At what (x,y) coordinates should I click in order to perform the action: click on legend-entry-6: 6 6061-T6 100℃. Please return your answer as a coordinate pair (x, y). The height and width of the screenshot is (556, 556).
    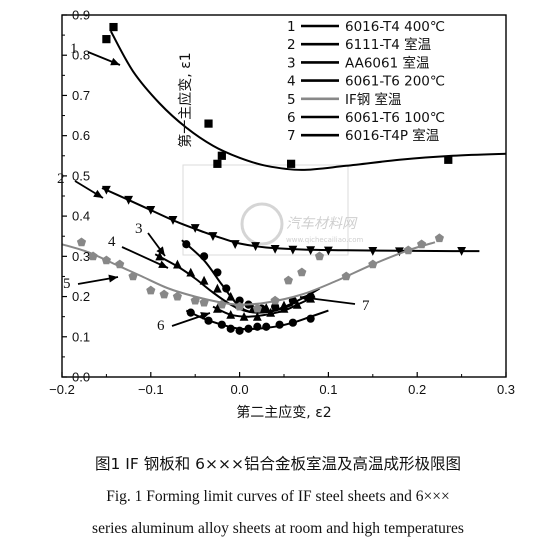
    Looking at the image, I should click on (366, 118).